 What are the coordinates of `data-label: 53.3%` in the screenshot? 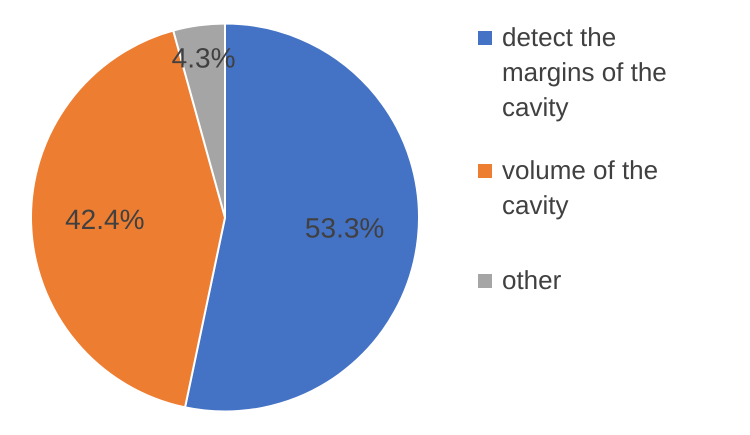 It's located at (344, 228).